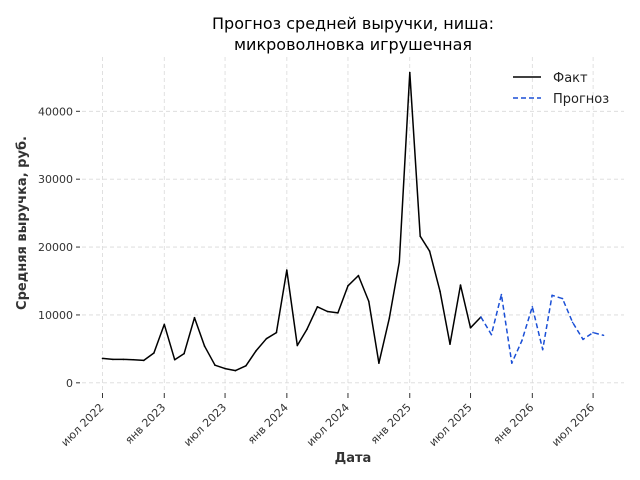  I want to click on x-tick-label: янв 2024, so click(268, 424).